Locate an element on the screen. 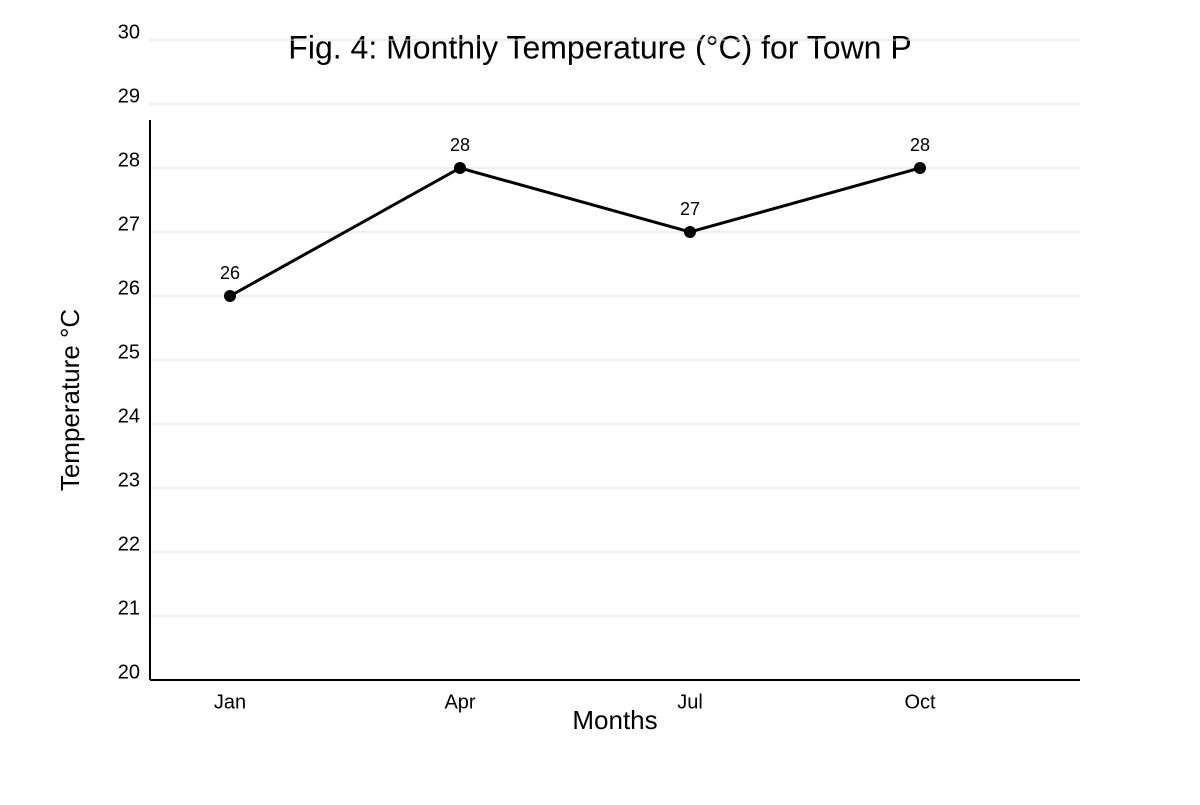 The width and height of the screenshot is (1200, 805). x-tick-label: Jan is located at coordinates (230, 702).